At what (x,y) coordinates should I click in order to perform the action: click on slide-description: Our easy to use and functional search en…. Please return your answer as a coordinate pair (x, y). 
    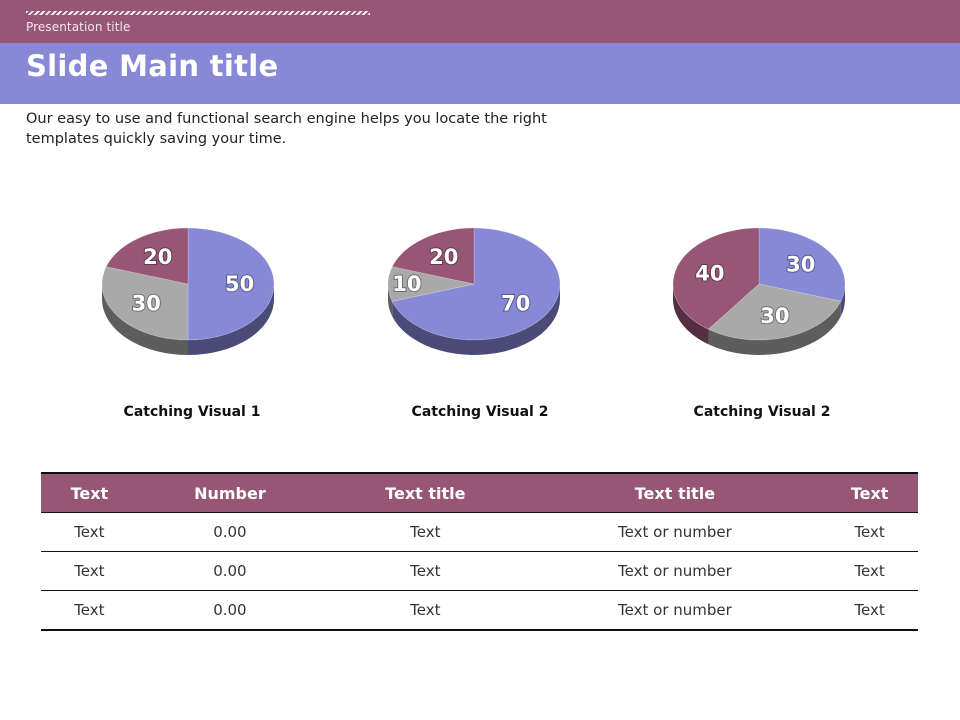
    Looking at the image, I should click on (286, 129).